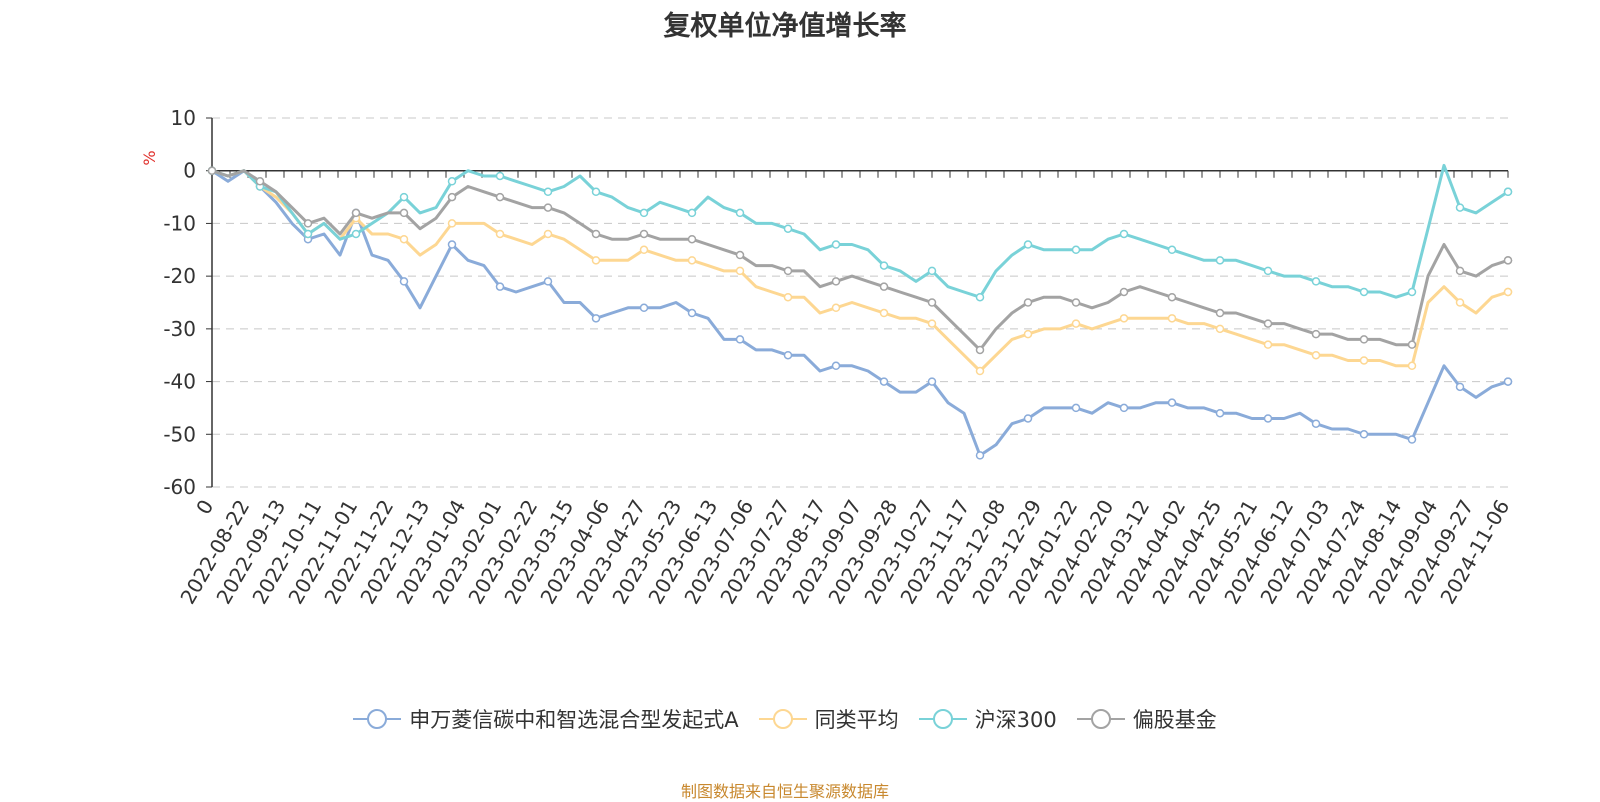 Image resolution: width=1600 pixels, height=802 pixels. I want to click on legend-item-peer-average: 同类平均, so click(828, 719).